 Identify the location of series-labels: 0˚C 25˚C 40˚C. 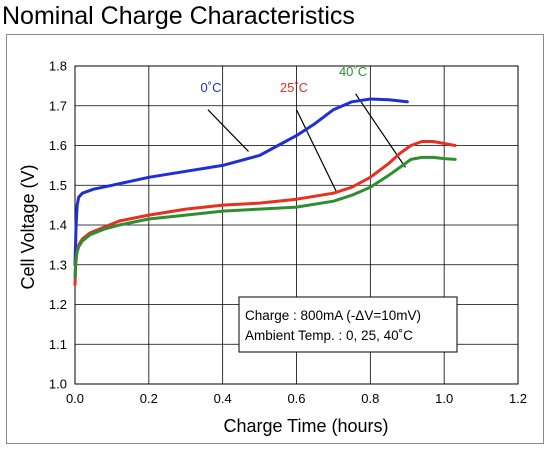
(284, 79).